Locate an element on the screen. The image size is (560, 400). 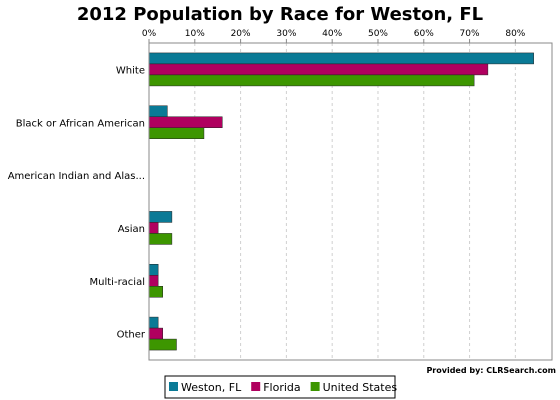
tick-label: 20% is located at coordinates (241, 34).